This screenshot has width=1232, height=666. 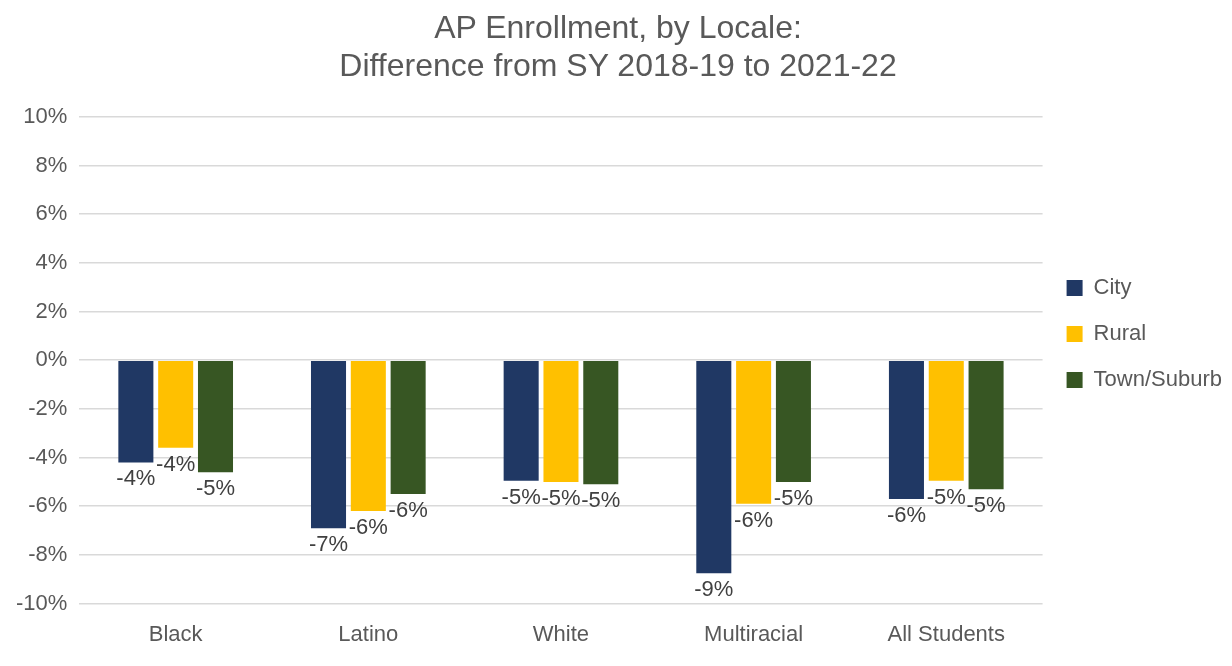 I want to click on data-label: -7%, so click(x=328, y=544).